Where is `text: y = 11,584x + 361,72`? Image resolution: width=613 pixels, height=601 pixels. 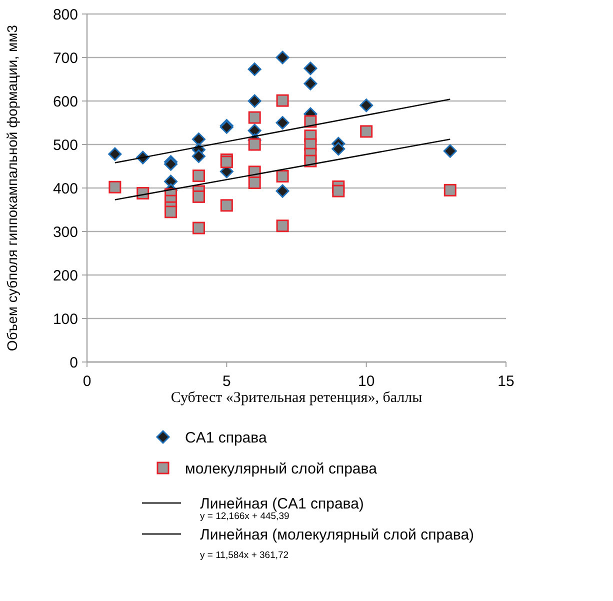
text: y = 11,584x + 361,72 is located at coordinates (244, 555).